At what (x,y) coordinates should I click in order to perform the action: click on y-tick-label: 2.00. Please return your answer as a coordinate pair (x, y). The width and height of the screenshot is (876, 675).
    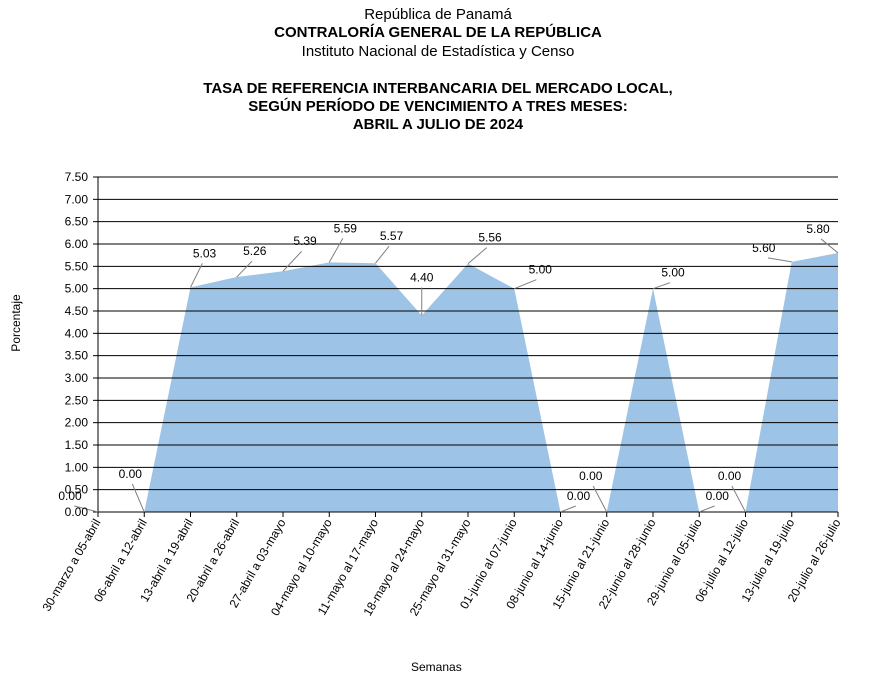
    Looking at the image, I should click on (77, 423).